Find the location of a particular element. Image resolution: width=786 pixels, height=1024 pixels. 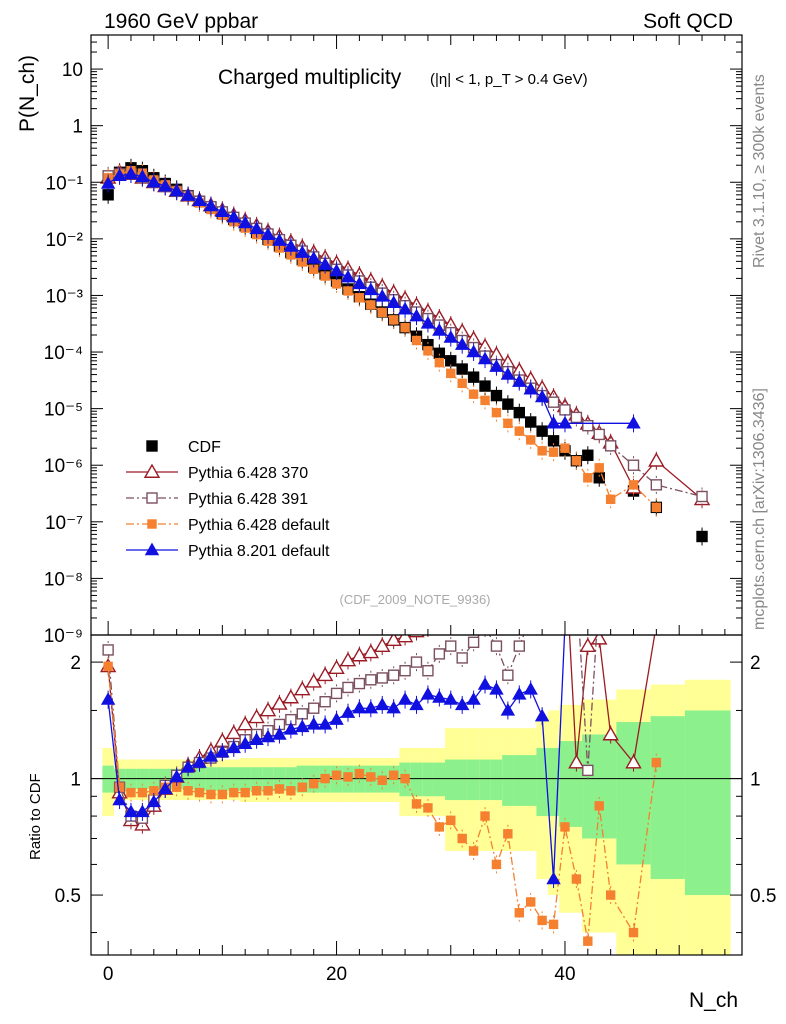

ratio-3-series is located at coordinates (333, 762).